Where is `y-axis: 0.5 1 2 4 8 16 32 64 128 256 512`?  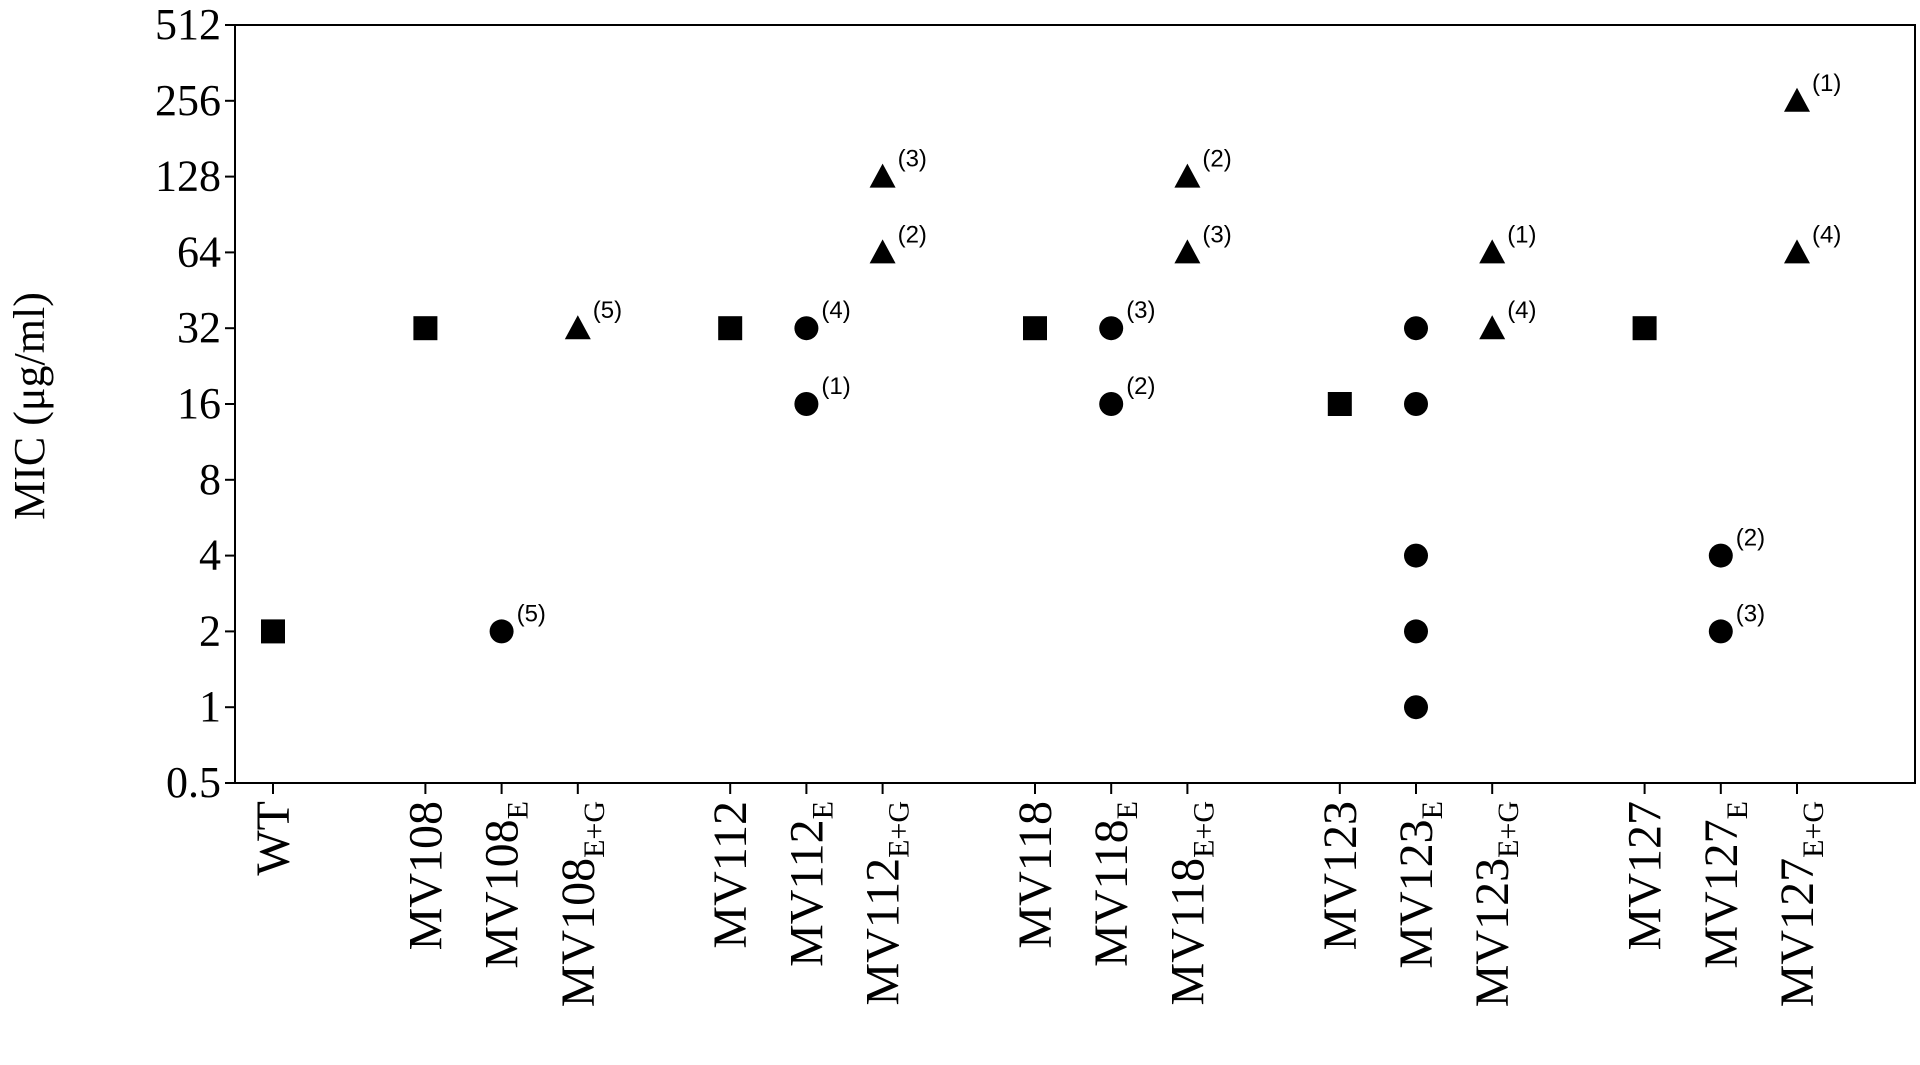
y-axis: 0.5 1 2 4 8 16 32 64 128 256 512 is located at coordinates (195, 403).